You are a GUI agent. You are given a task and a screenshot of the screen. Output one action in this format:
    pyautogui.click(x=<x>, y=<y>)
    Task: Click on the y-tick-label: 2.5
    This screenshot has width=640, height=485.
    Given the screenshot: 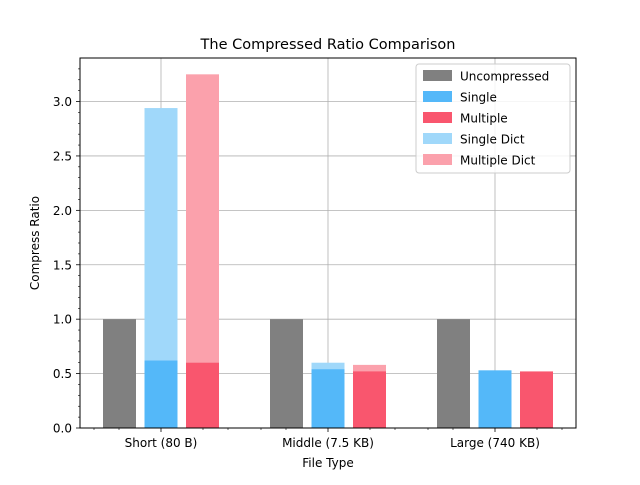 What is the action you would take?
    pyautogui.click(x=62, y=156)
    